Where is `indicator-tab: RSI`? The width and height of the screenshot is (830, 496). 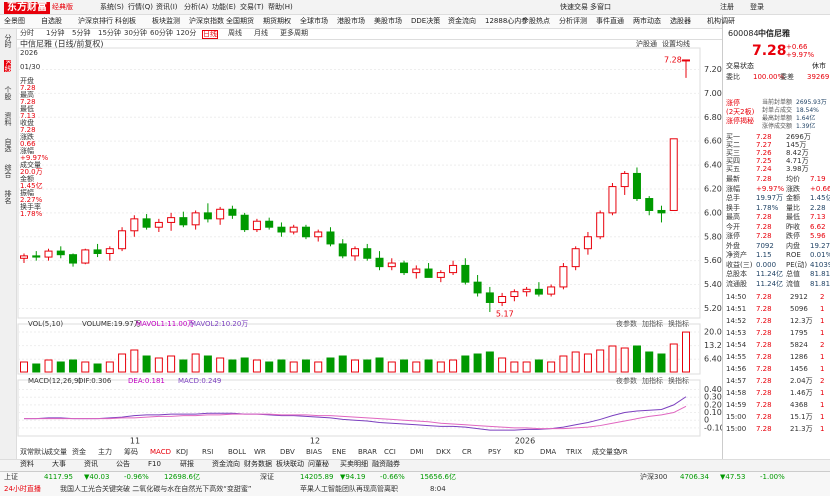
indicator-tab: RSI is located at coordinates (208, 452).